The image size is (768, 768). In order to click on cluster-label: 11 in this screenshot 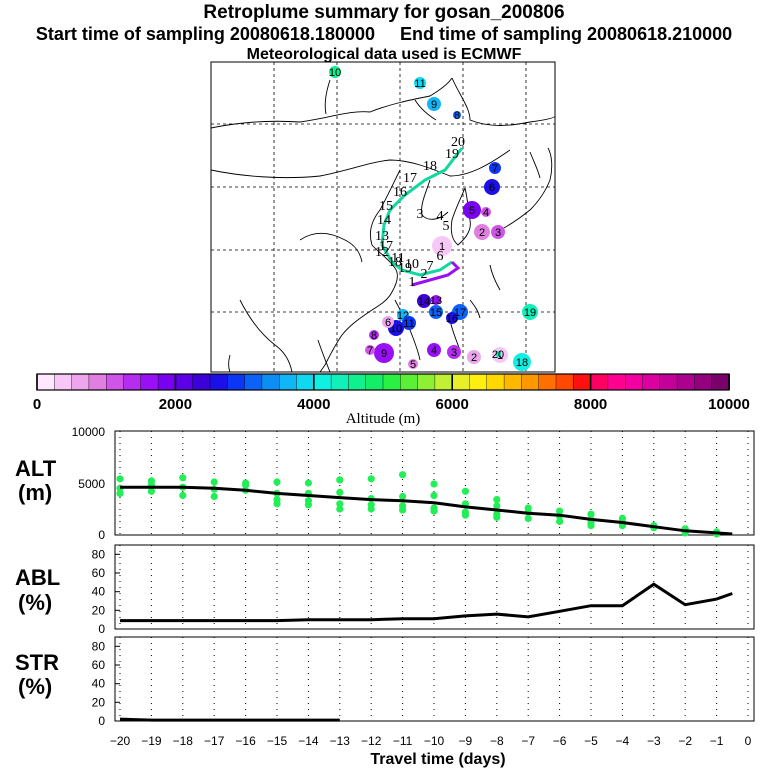, I will do `click(408, 324)`.